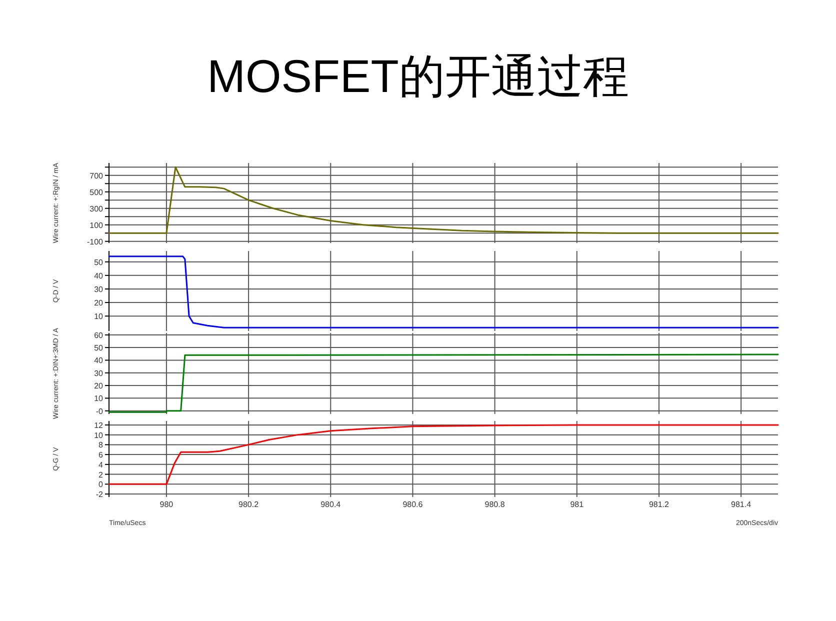 The width and height of the screenshot is (836, 621). I want to click on x-tick-label: 981.4, so click(741, 504).